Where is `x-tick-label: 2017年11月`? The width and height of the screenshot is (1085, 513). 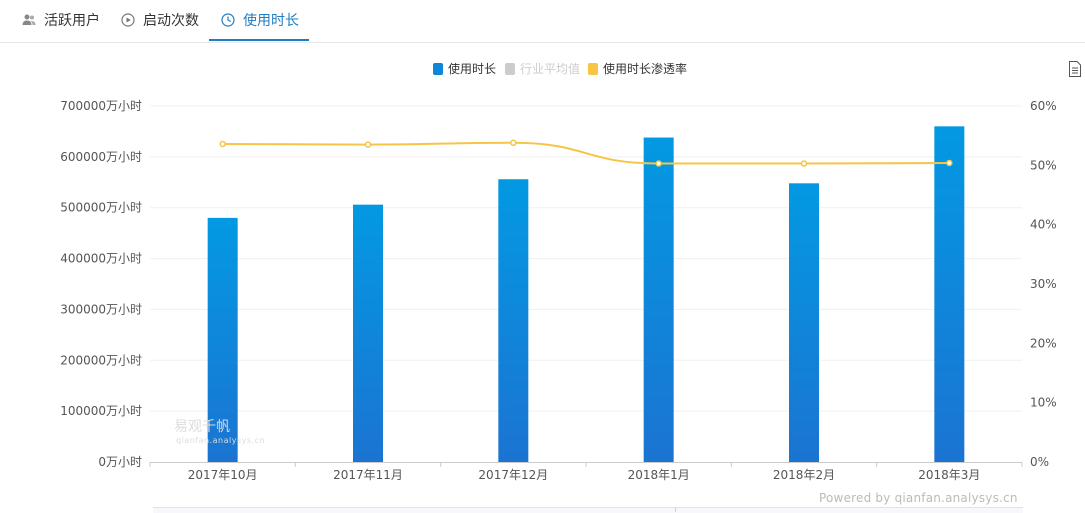
x-tick-label: 2017年11月 is located at coordinates (368, 475).